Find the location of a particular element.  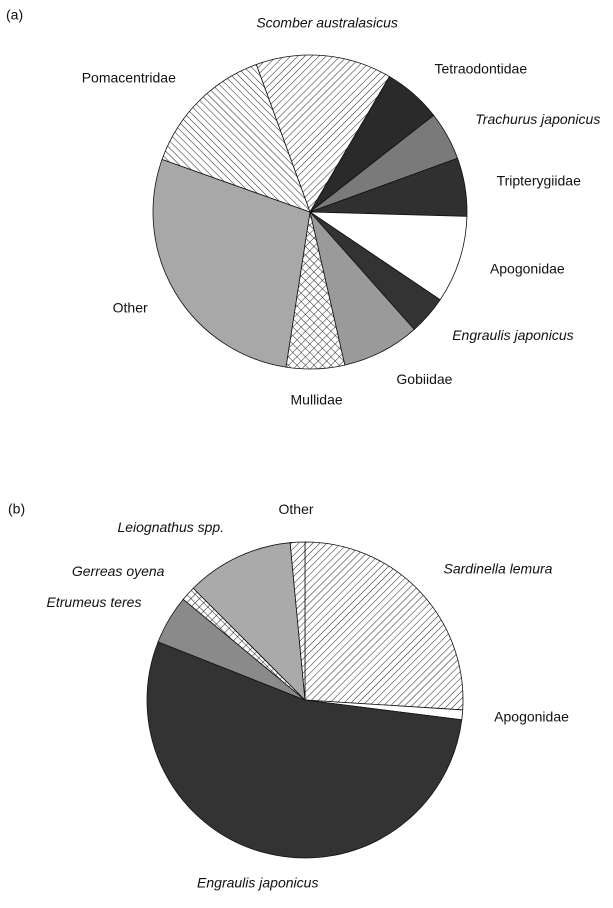

slice-label: Gerreas oyena is located at coordinates (118, 571).